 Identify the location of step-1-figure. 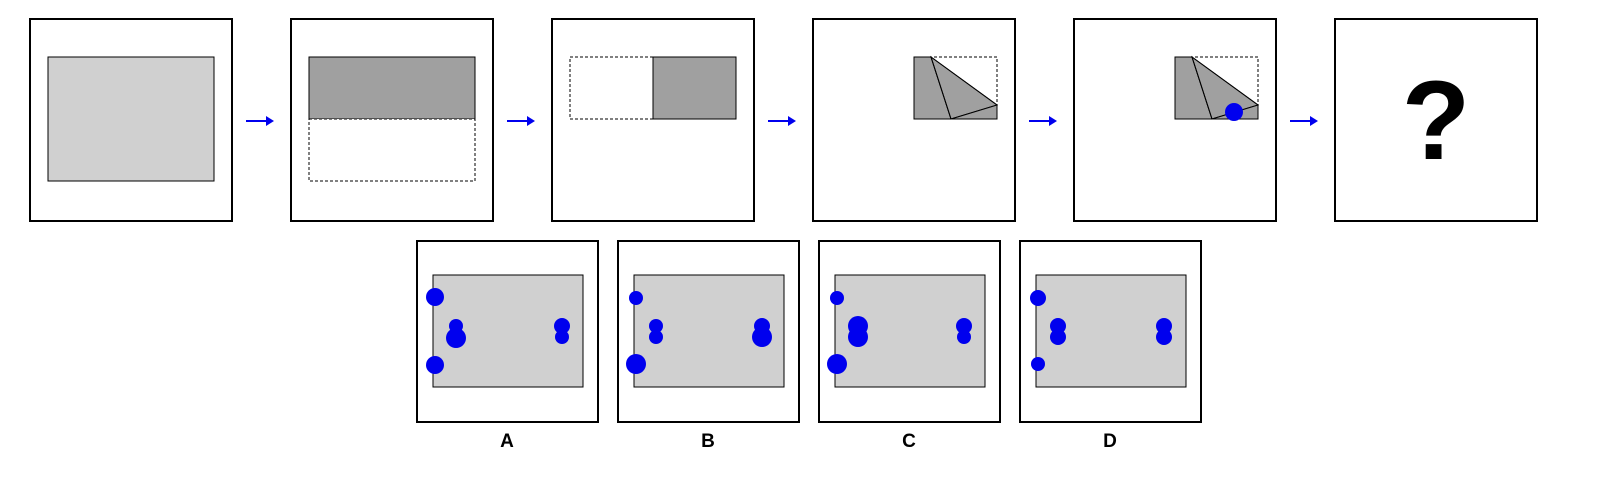
(131, 119).